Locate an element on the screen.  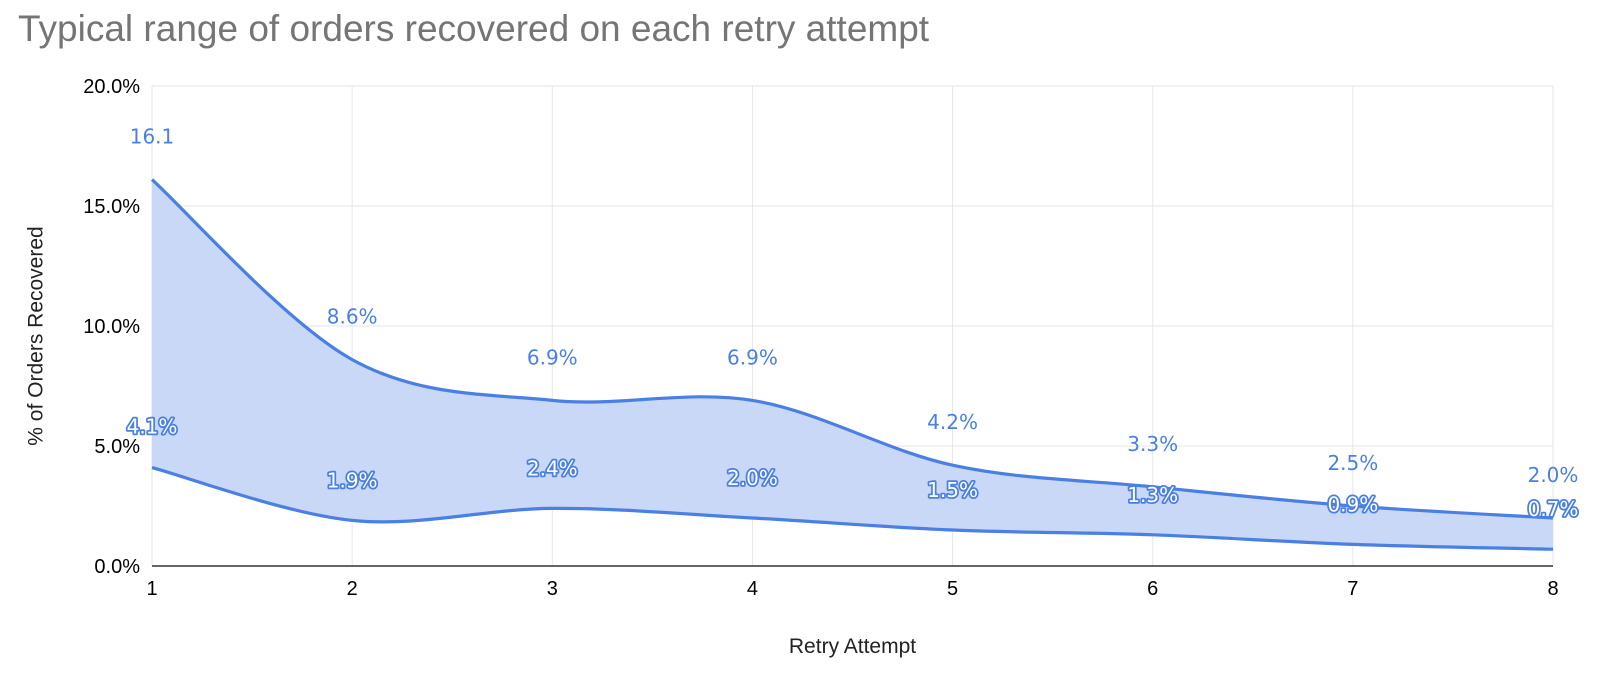
y-tick-label: 5.0% is located at coordinates (117, 447).